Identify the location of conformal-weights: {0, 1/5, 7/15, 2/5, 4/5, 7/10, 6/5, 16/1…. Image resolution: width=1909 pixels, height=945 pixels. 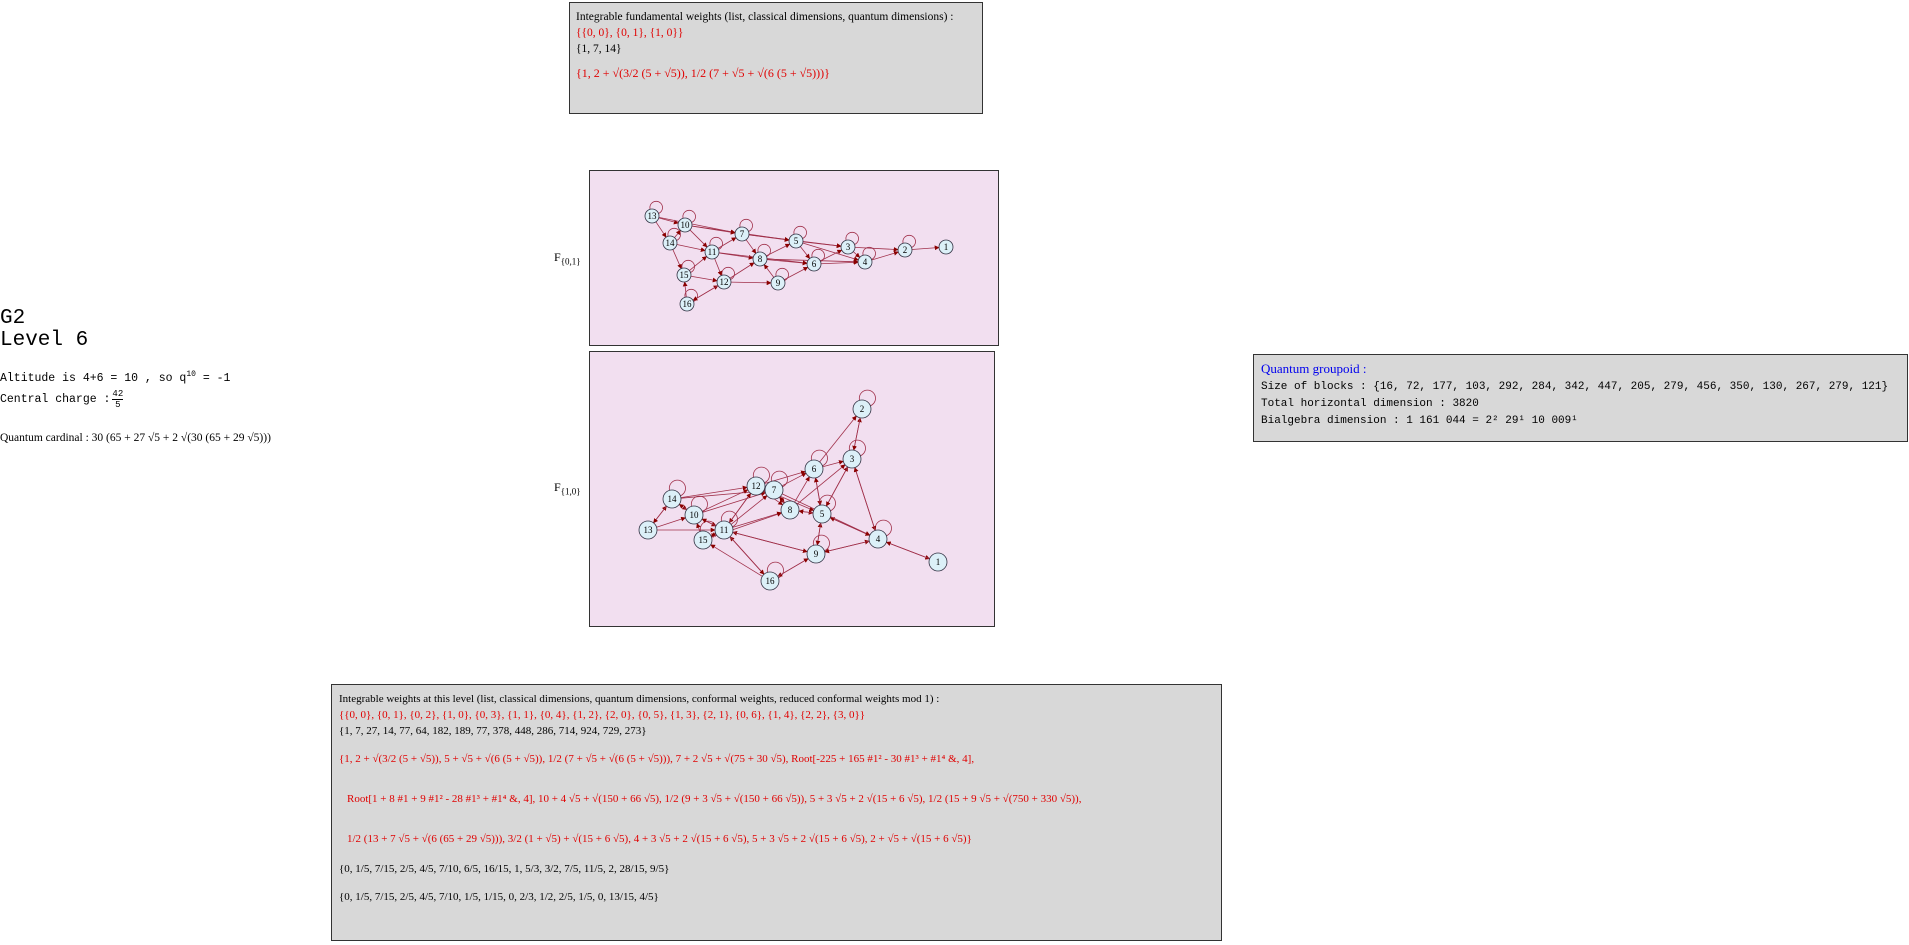
(504, 869).